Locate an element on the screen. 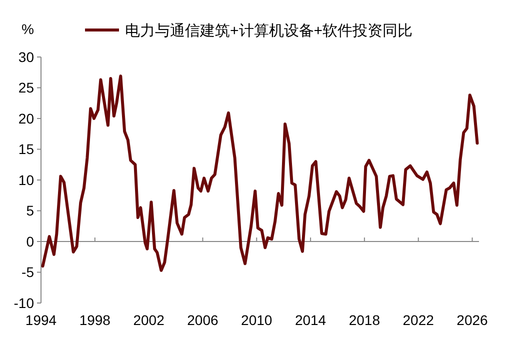 Image resolution: width=508 pixels, height=339 pixels. y-tick-label: 15 is located at coordinates (26, 149).